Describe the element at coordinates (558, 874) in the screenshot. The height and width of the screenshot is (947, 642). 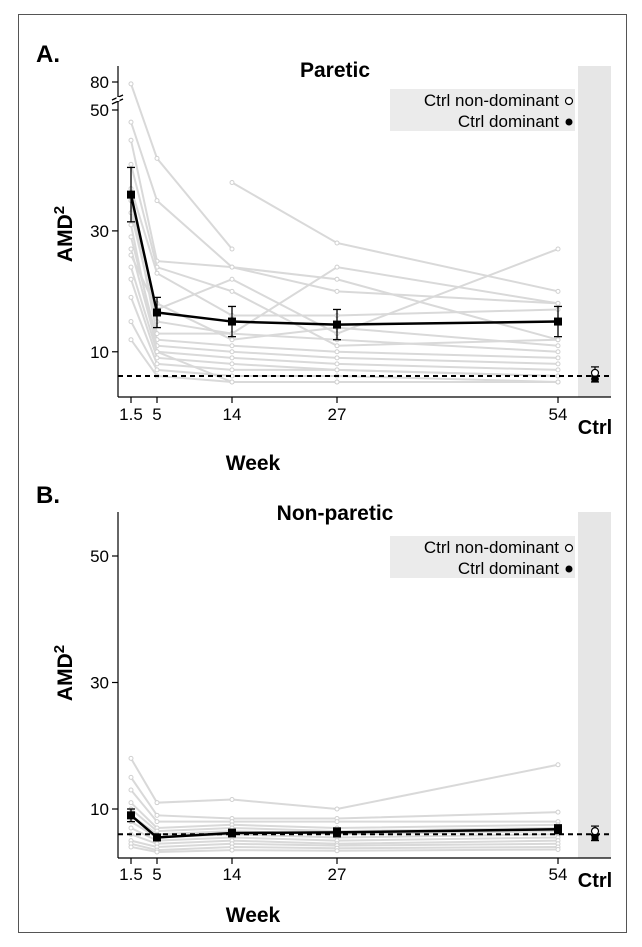
I see `x-tick-label: 54` at that location.